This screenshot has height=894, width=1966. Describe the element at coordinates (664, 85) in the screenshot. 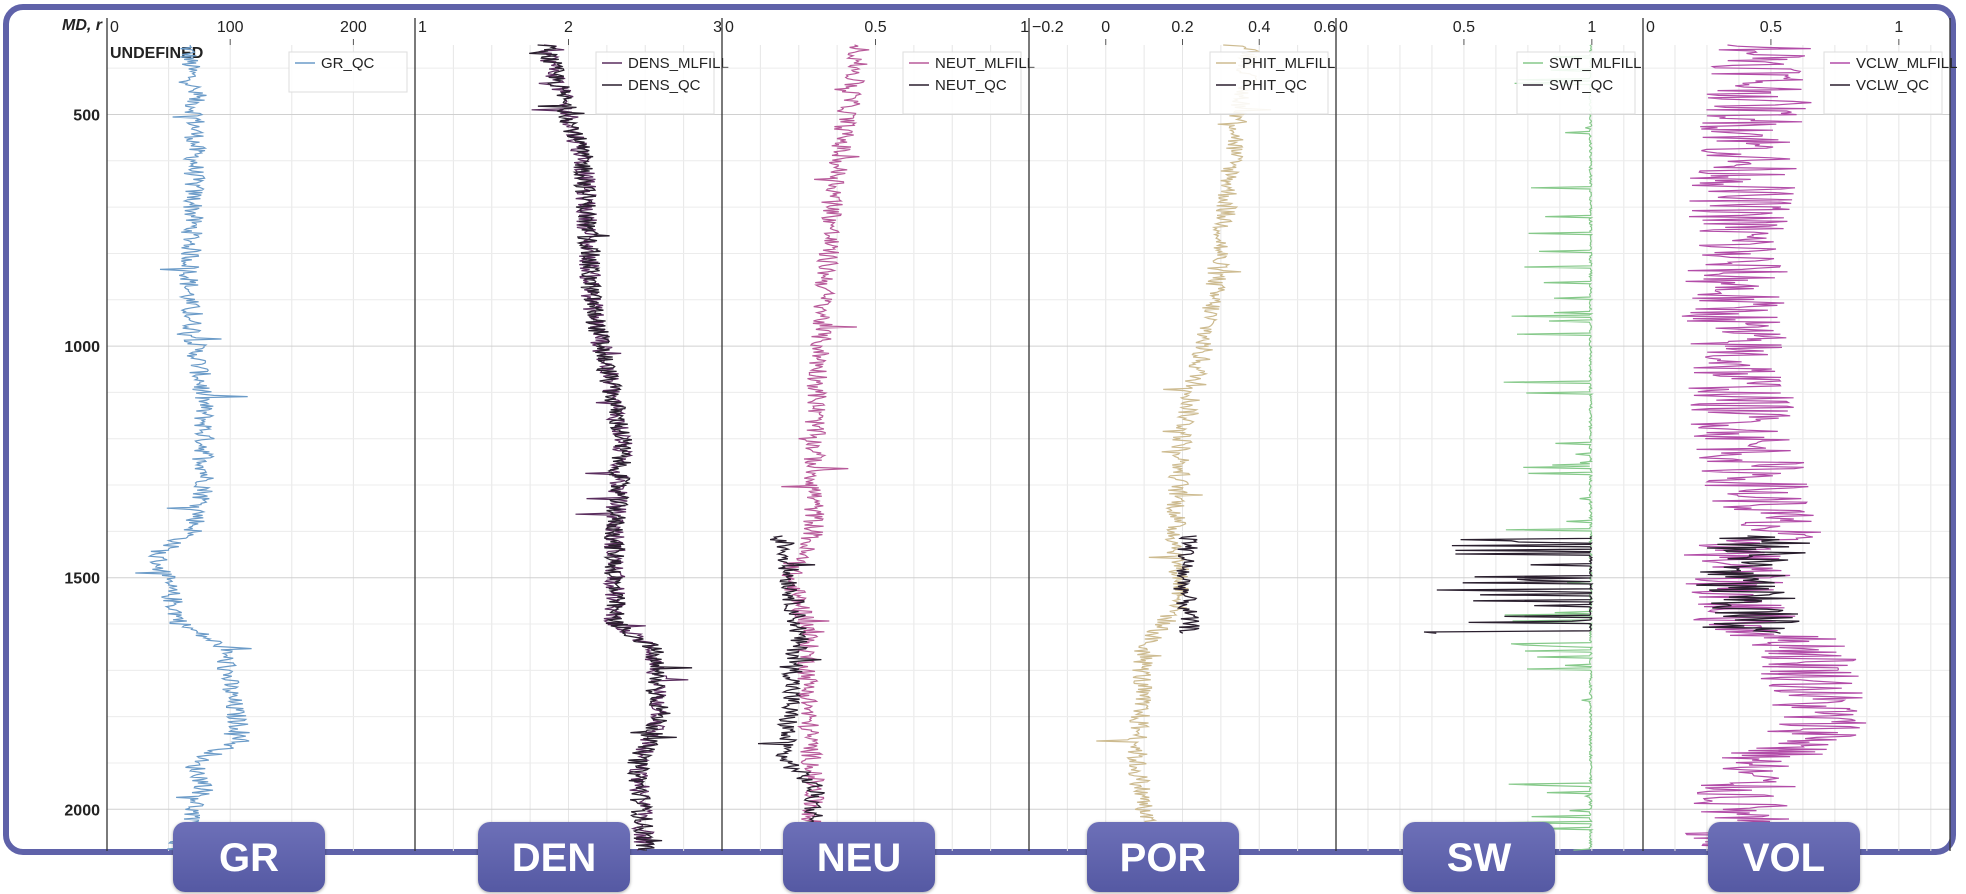

I see `legend-label: DENS_QC` at that location.